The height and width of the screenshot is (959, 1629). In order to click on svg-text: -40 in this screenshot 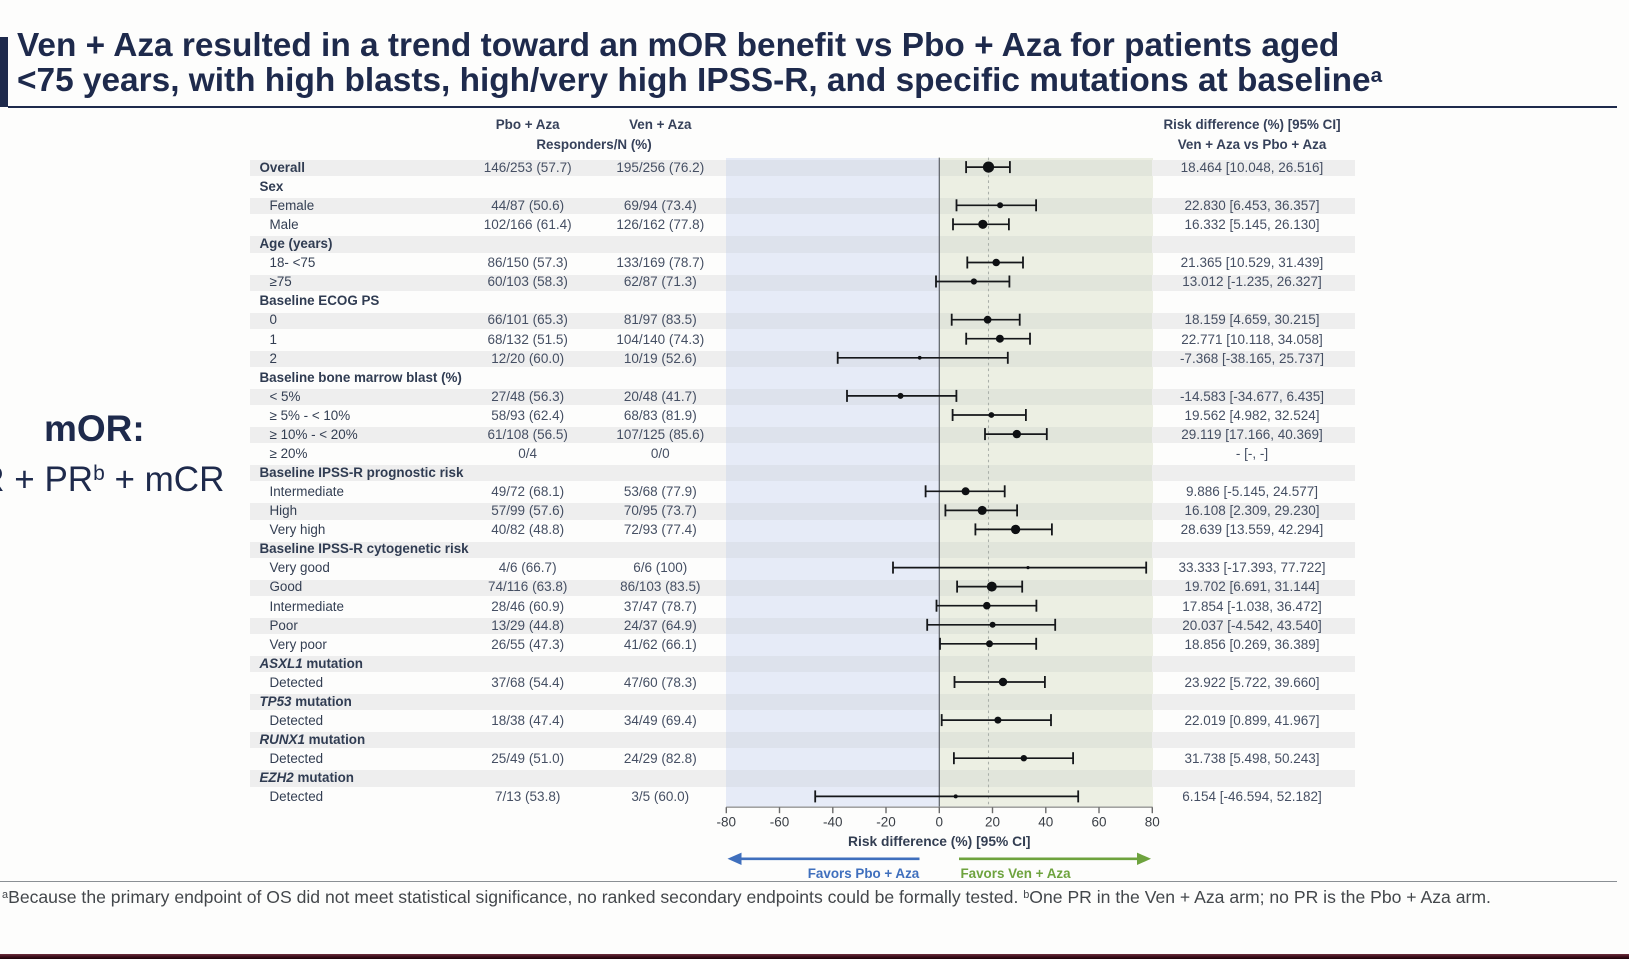, I will do `click(833, 822)`.